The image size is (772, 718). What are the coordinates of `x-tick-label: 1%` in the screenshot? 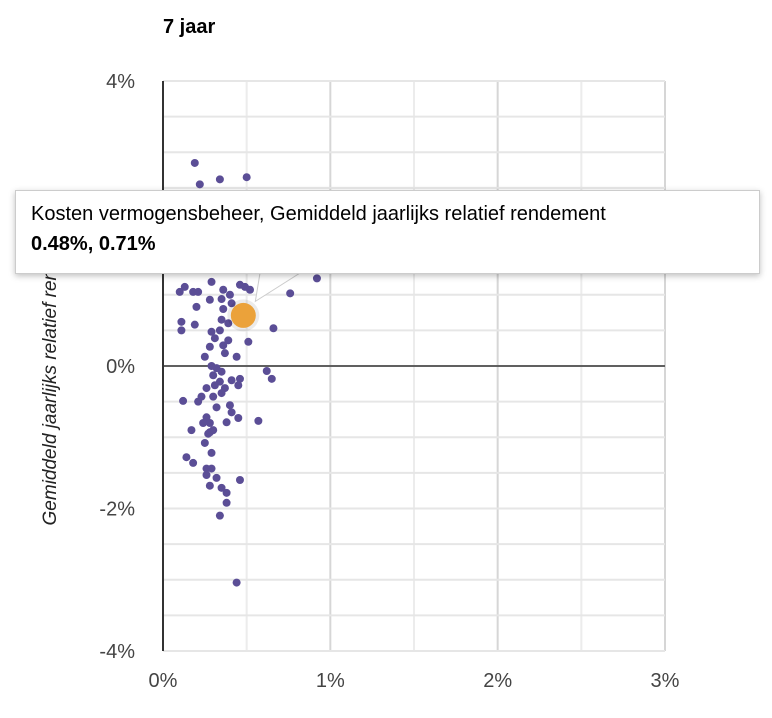 It's located at (330, 681).